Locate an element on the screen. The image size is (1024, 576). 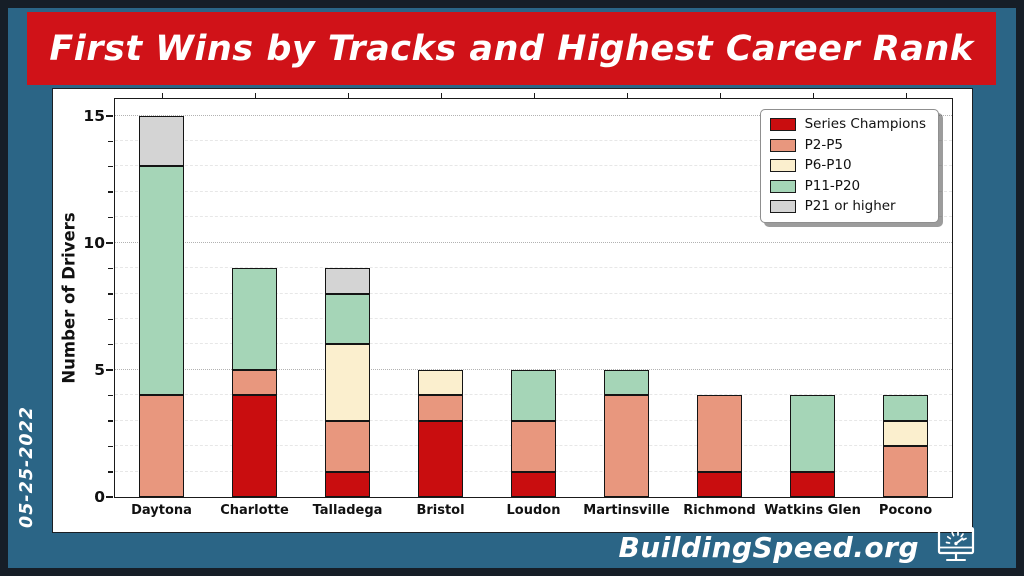
legend-item: P11-P20 is located at coordinates (847, 185).